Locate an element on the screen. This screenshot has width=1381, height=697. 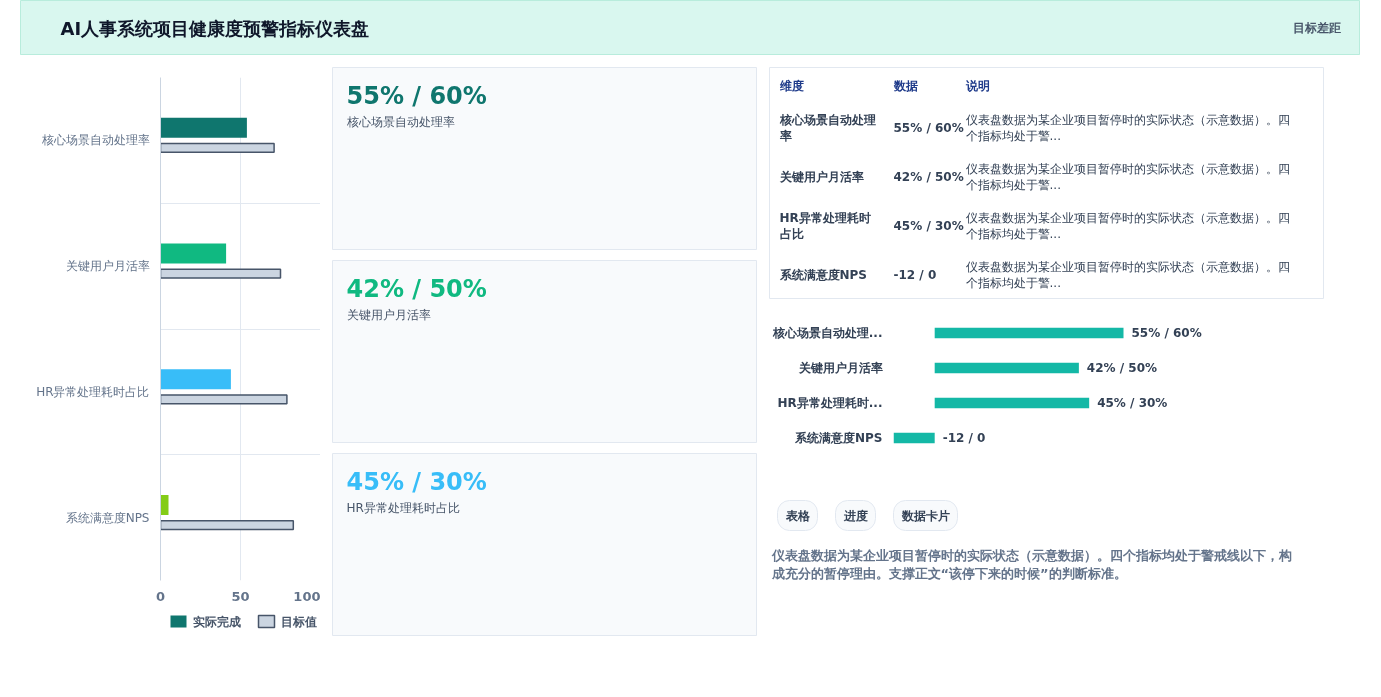
y-tick-label: HR异常处理耗时占比 is located at coordinates (93, 391).